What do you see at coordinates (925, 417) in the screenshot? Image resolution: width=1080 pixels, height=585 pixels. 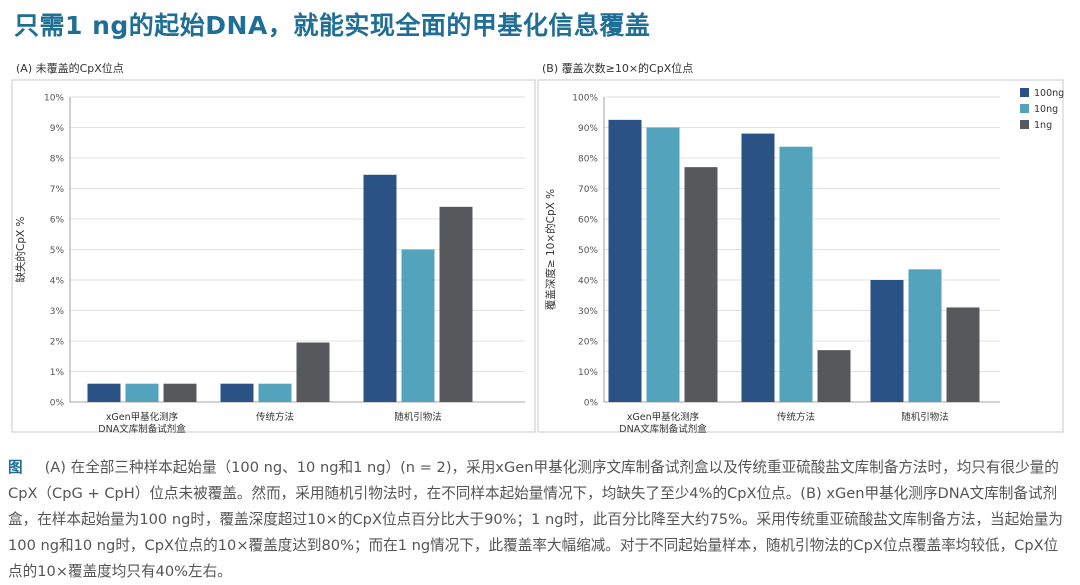 I see `chart-b-category-label: 随机引物法` at bounding box center [925, 417].